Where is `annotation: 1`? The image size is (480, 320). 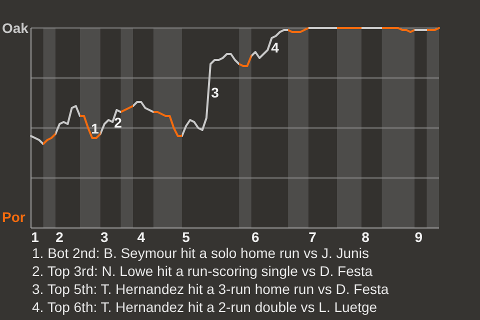 annotation: 1 is located at coordinates (95, 128).